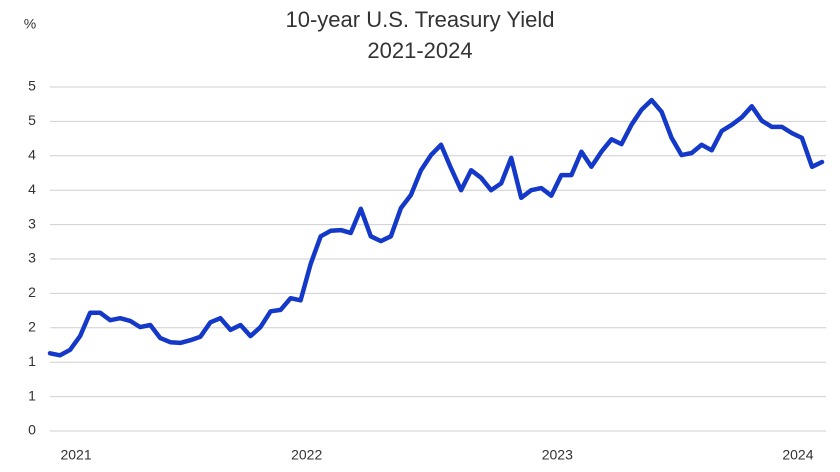 This screenshot has height=472, width=840. What do you see at coordinates (419, 50) in the screenshot?
I see `chart-subtitle: 2021-2024` at bounding box center [419, 50].